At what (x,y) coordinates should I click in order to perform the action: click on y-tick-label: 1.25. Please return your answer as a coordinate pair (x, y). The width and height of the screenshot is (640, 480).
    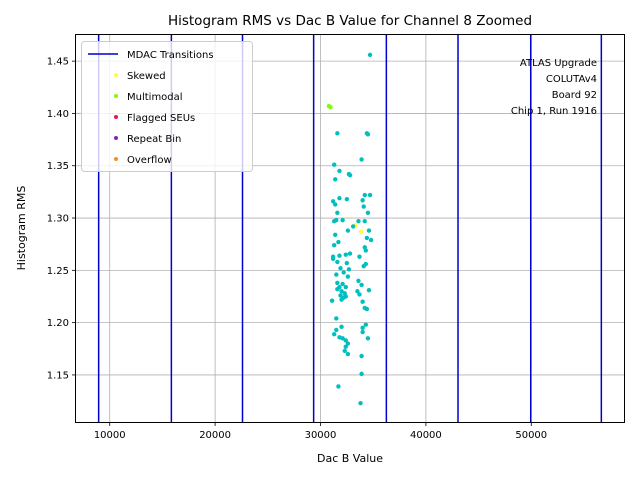
    Looking at the image, I should click on (58, 271).